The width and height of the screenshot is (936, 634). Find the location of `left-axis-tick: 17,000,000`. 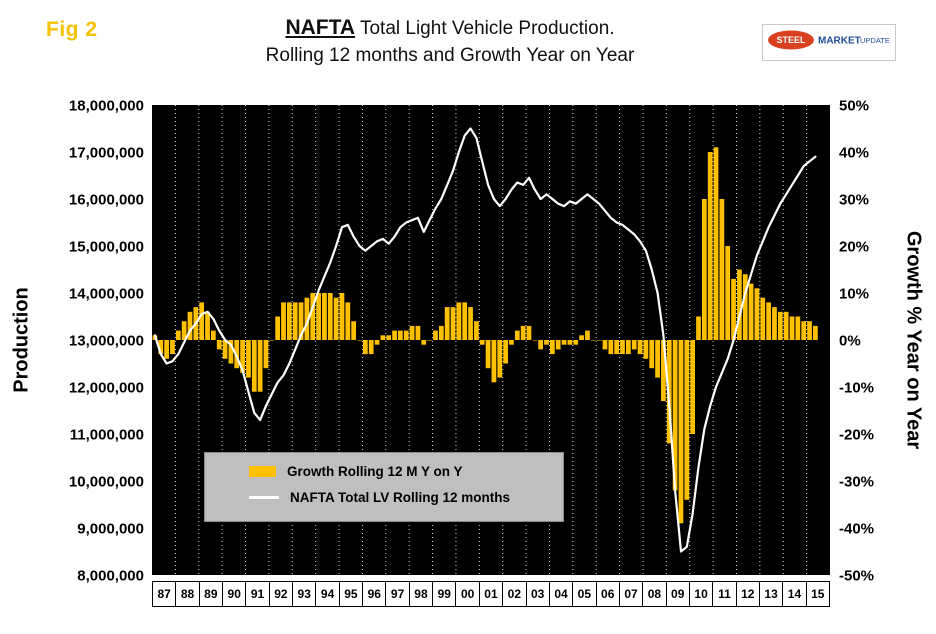

left-axis-tick: 17,000,000 is located at coordinates (106, 153).